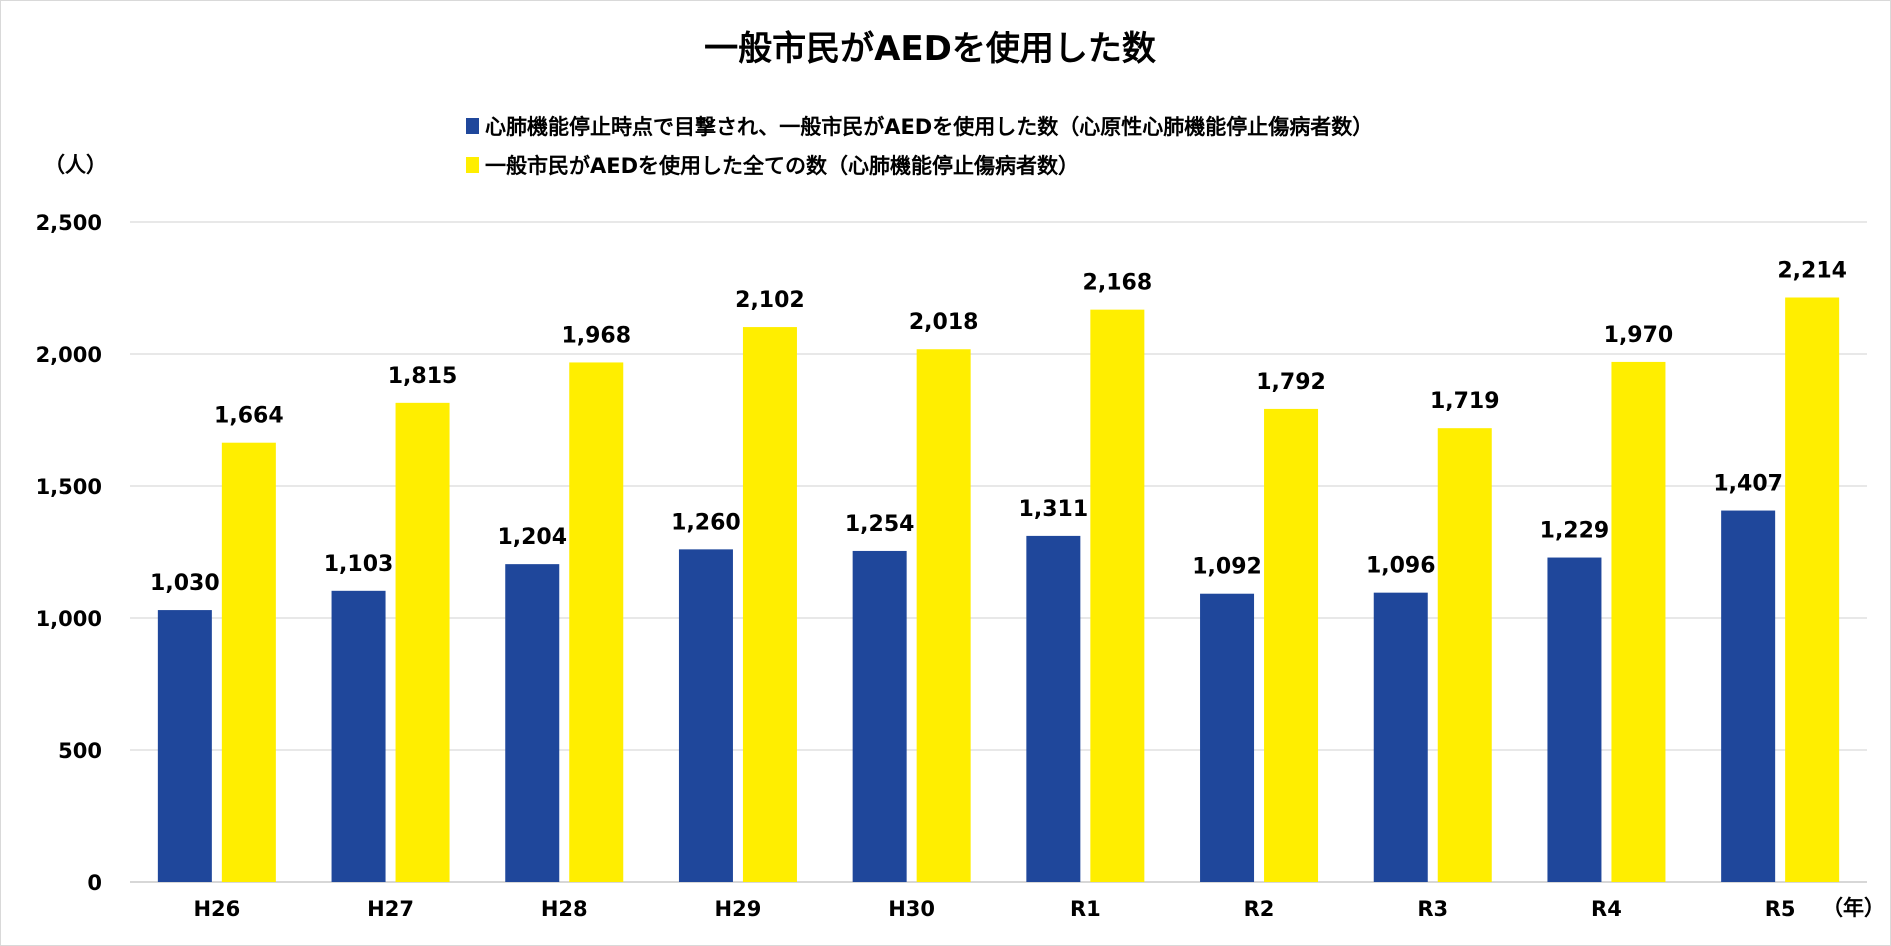 Image resolution: width=1891 pixels, height=946 pixels. Describe the element at coordinates (1853, 908) in the screenshot. I see `x-axis-unit: （年）` at that location.